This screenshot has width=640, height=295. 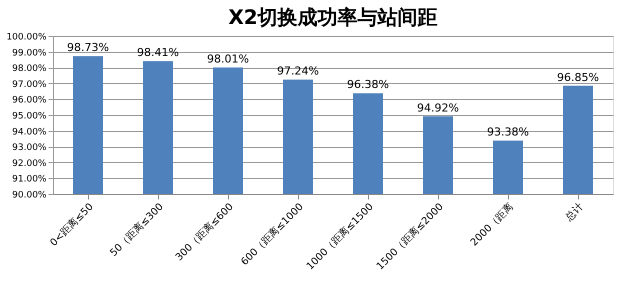 What do you see at coordinates (298, 71) in the screenshot?
I see `data-label: 97.24%` at bounding box center [298, 71].